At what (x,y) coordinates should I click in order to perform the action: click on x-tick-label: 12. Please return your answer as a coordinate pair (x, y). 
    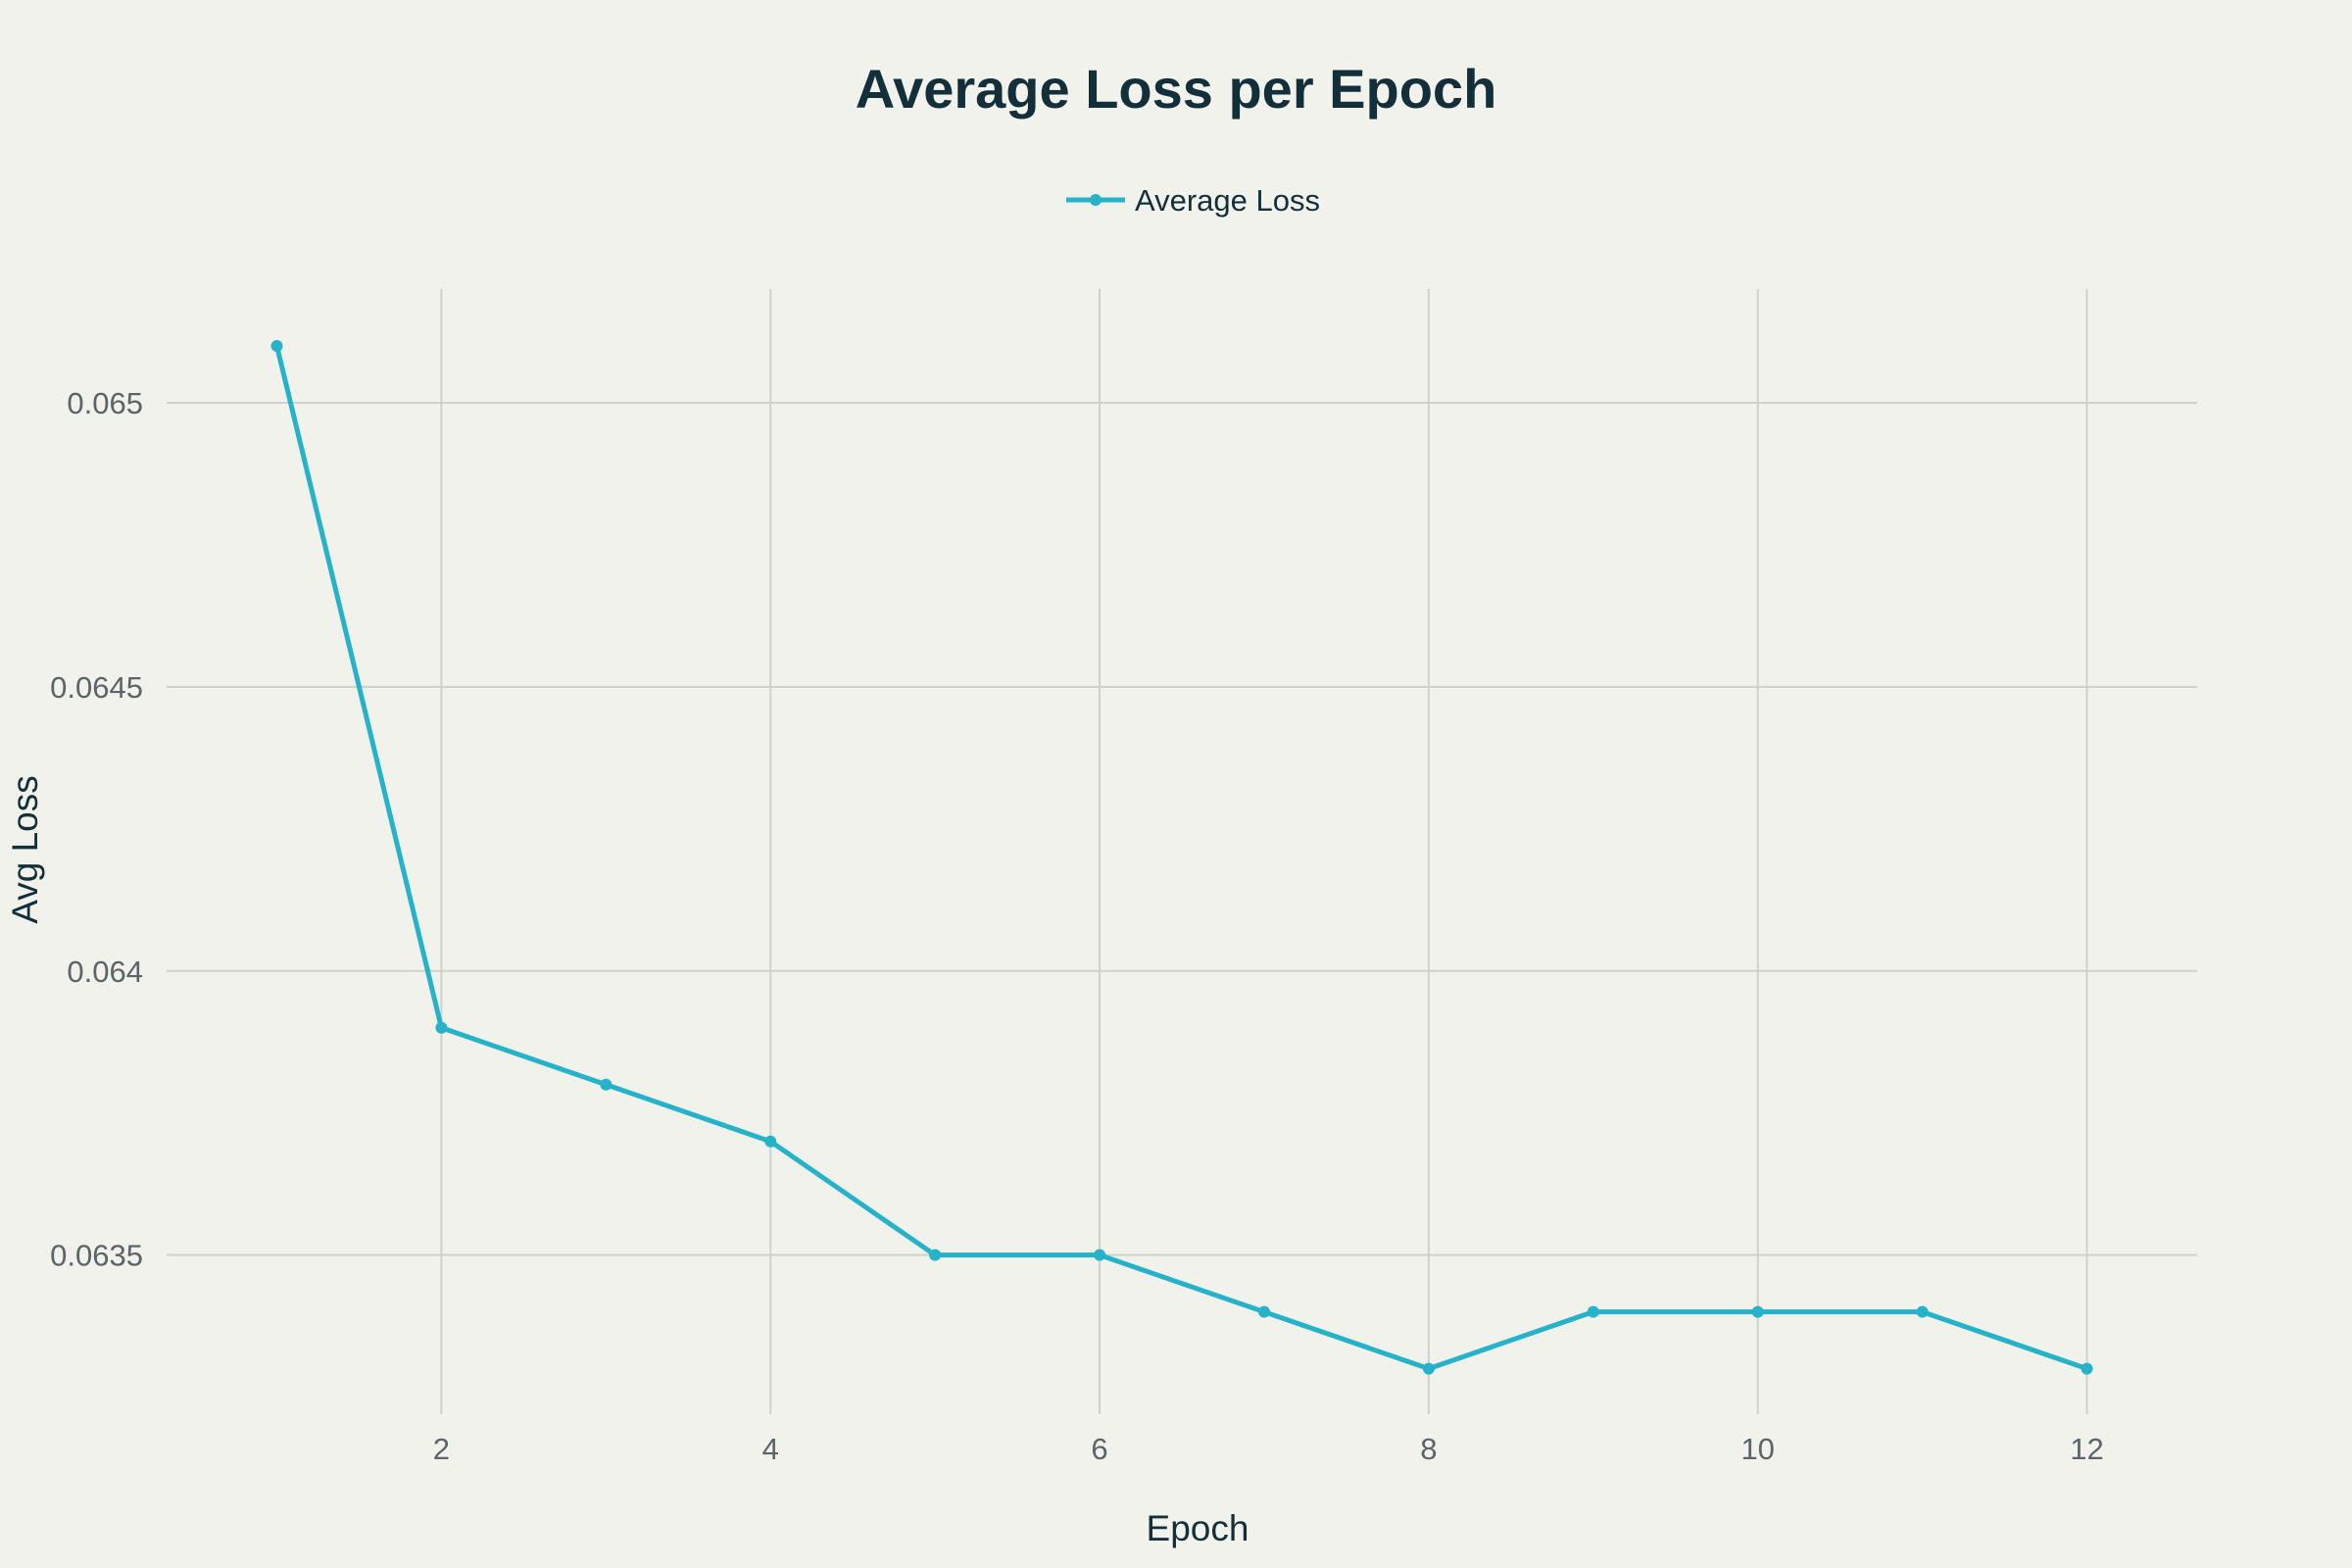
    Looking at the image, I should click on (2086, 1449).